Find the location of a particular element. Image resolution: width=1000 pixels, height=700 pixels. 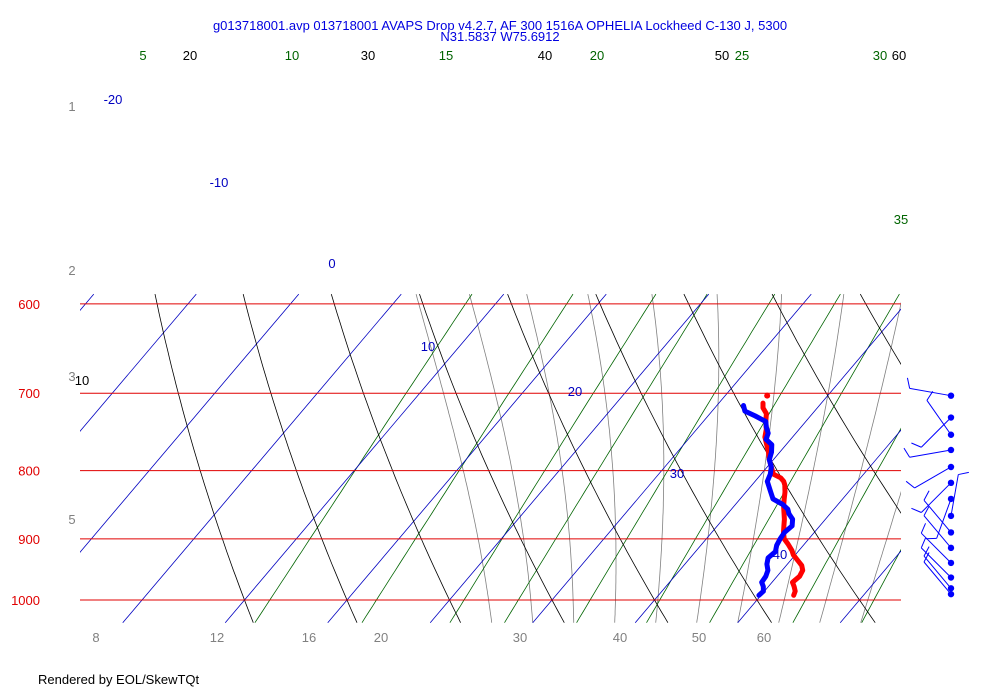

bottom-temperature-label: 16 is located at coordinates (309, 637).